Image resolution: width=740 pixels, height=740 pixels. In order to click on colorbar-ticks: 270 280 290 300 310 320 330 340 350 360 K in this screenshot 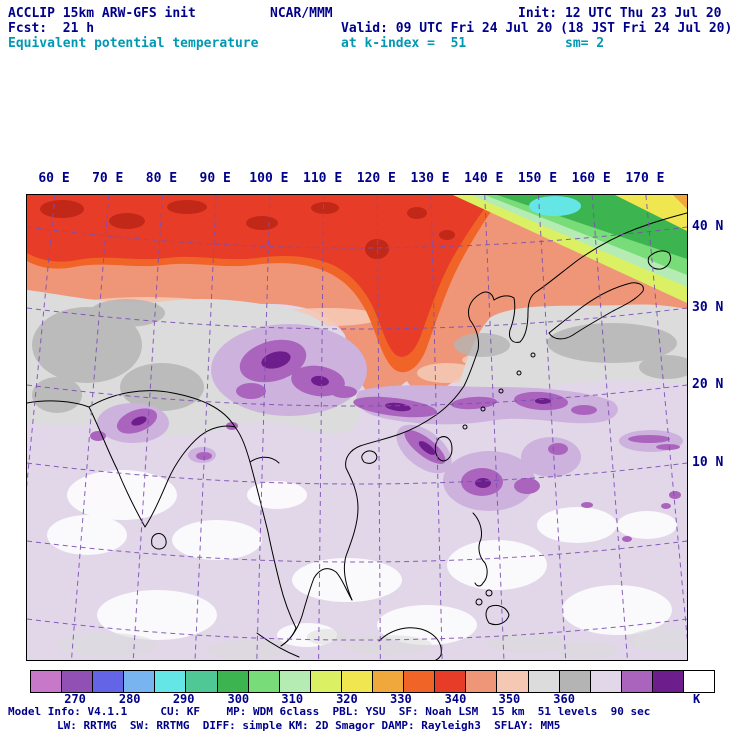, I will do `click(371, 699)`.